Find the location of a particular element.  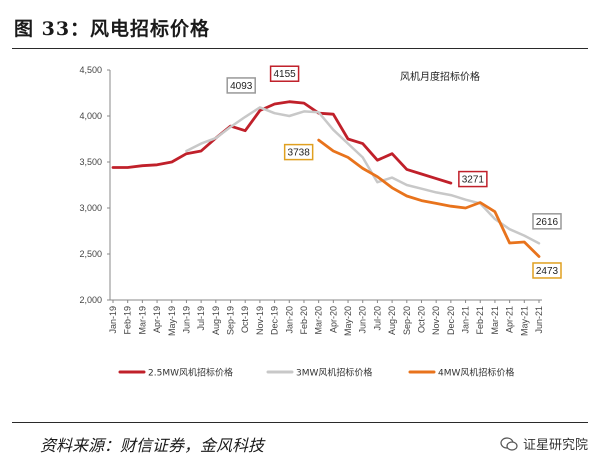

annotation-label: 4093 is located at coordinates (241, 86).